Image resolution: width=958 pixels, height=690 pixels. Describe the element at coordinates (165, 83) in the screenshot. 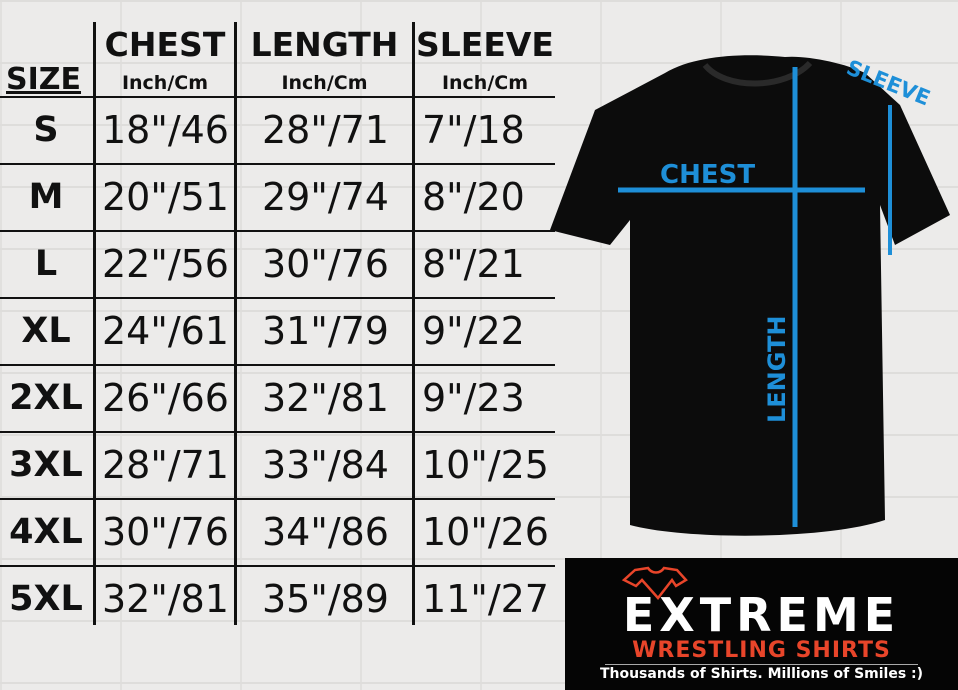

I see `chest-unit: Inch/Cm` at that location.